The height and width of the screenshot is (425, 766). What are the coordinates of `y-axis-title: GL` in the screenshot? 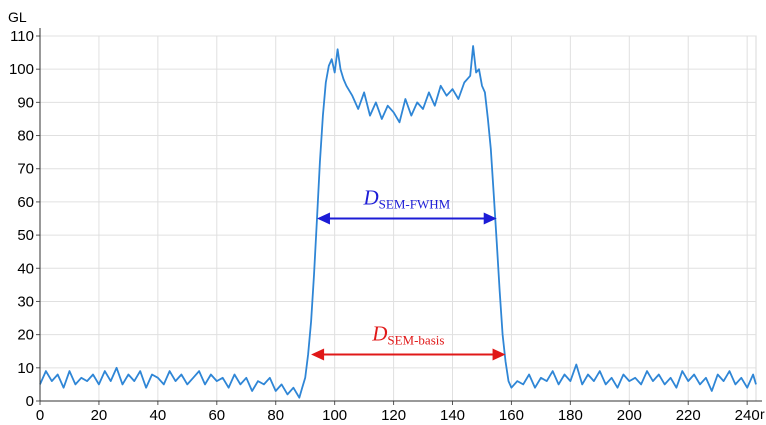 It's located at (17, 17).